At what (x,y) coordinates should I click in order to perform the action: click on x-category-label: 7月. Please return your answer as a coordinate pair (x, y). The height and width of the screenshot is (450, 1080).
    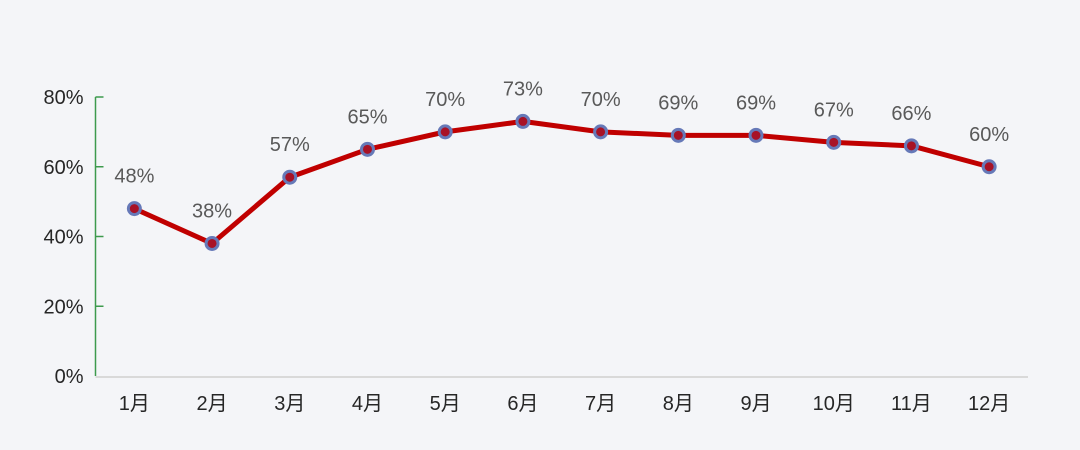
    Looking at the image, I should click on (600, 404).